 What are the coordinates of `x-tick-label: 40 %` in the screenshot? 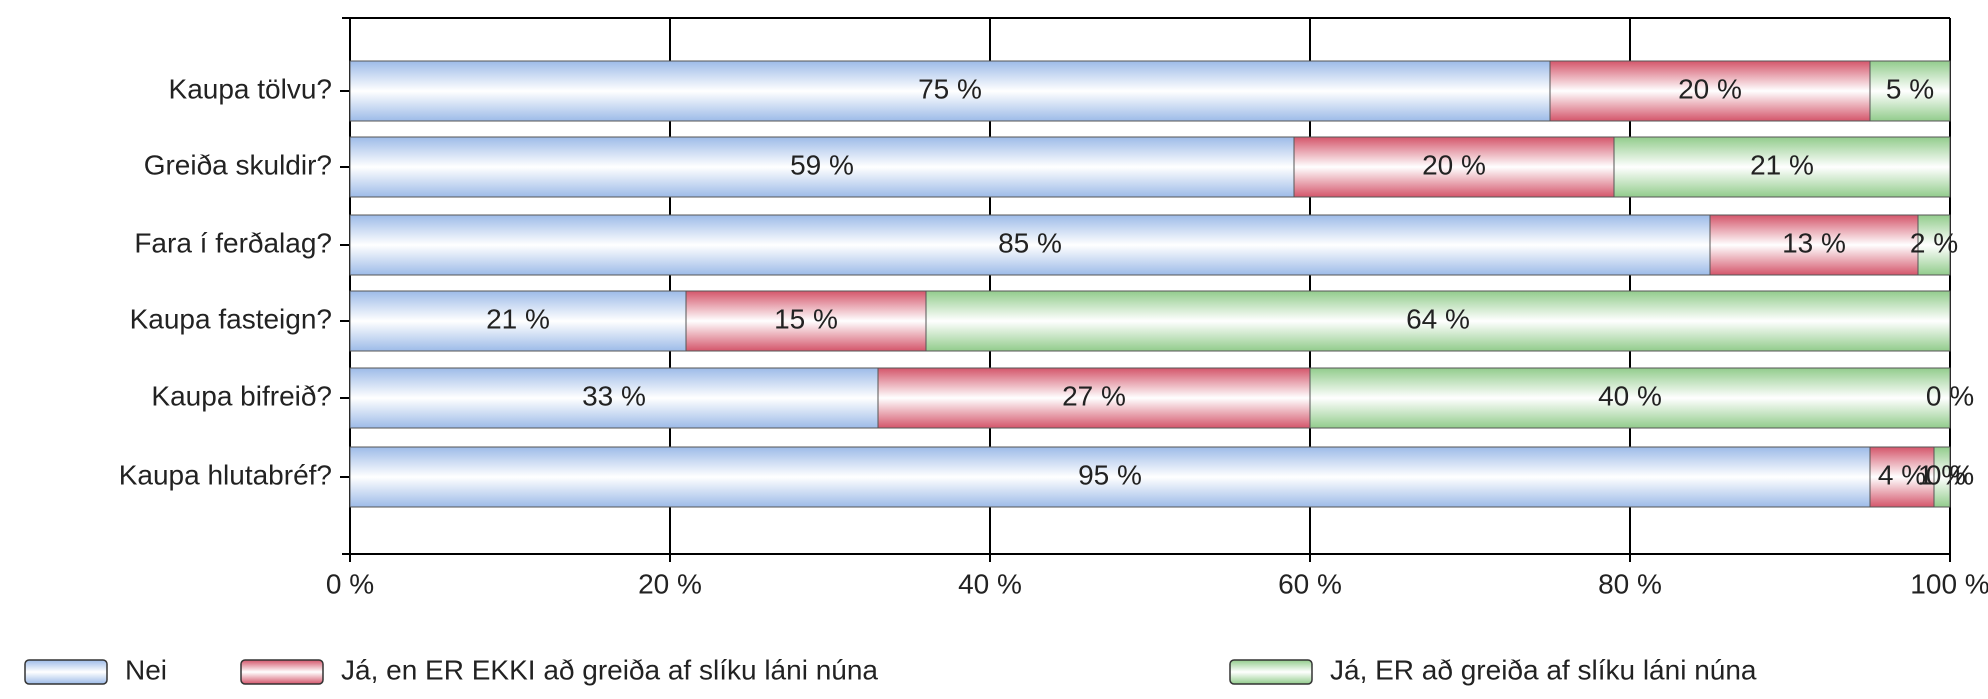 It's located at (990, 583).